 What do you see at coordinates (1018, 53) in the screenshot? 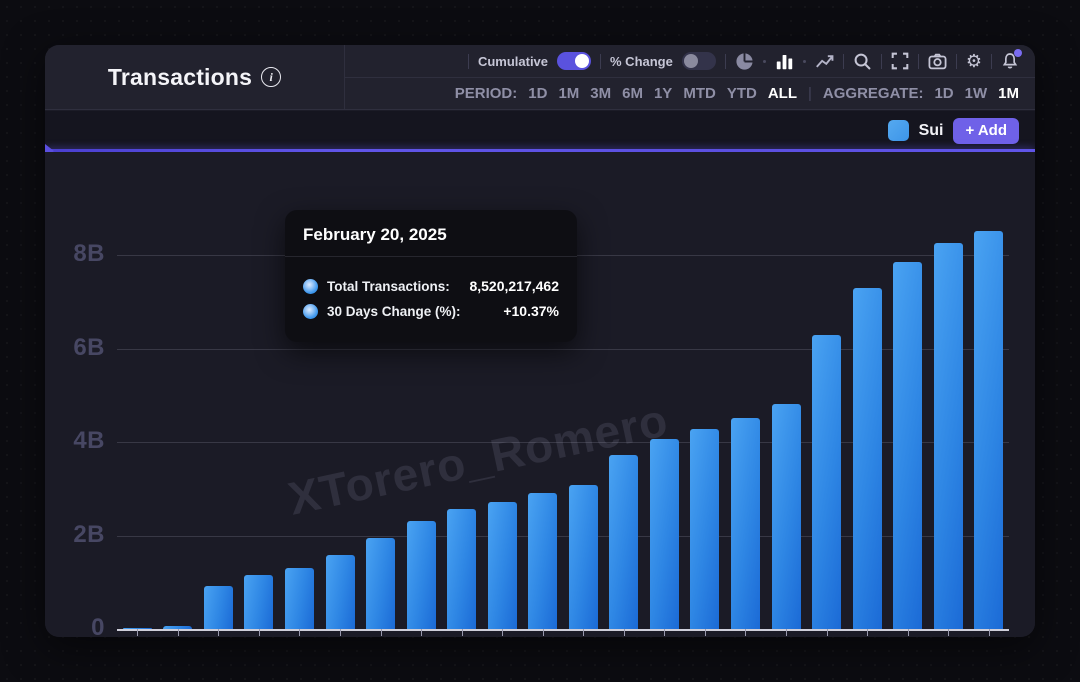
I see `notification-badge` at bounding box center [1018, 53].